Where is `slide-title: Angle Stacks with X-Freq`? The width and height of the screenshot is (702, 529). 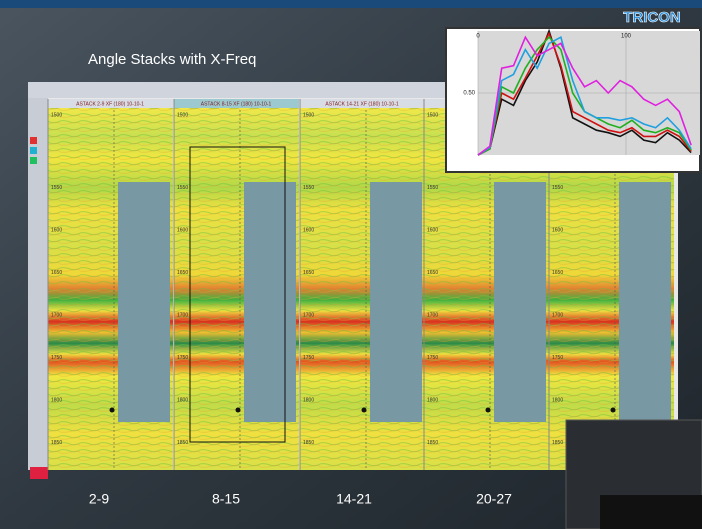
slide-title: Angle Stacks with X-Freq is located at coordinates (172, 59).